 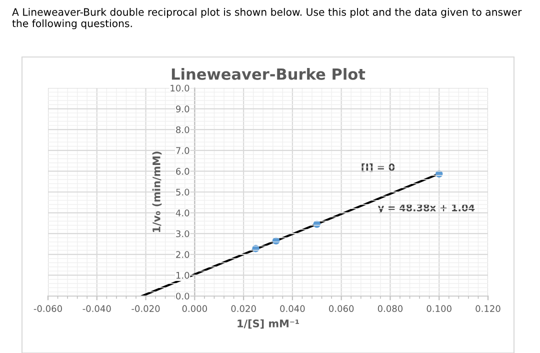 What do you see at coordinates (183, 130) in the screenshot?
I see `y-tick-label: 8.0` at bounding box center [183, 130].